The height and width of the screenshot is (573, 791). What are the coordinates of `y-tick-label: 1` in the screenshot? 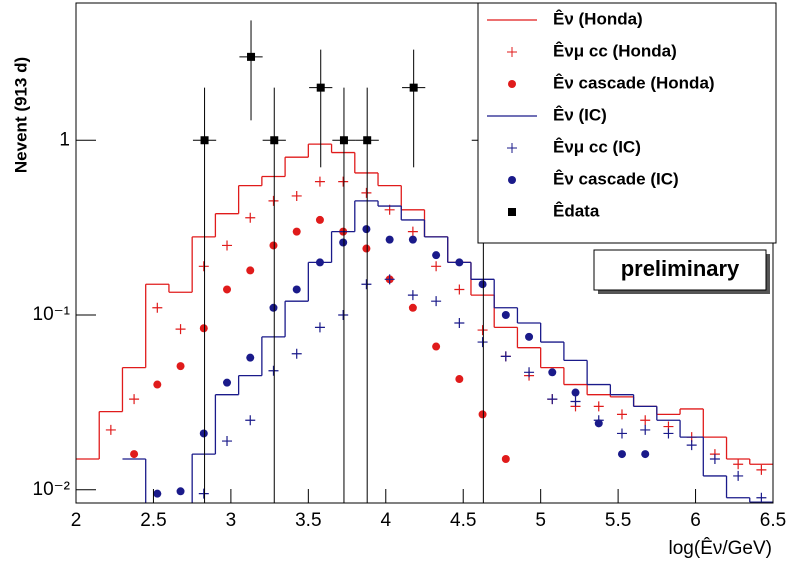 It's located at (64, 139).